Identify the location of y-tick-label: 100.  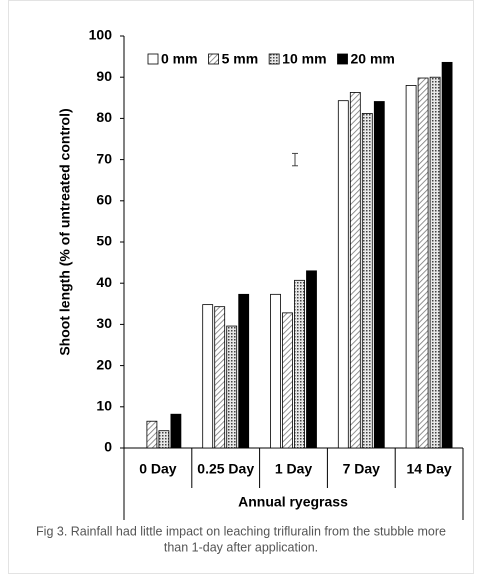
(101, 35).